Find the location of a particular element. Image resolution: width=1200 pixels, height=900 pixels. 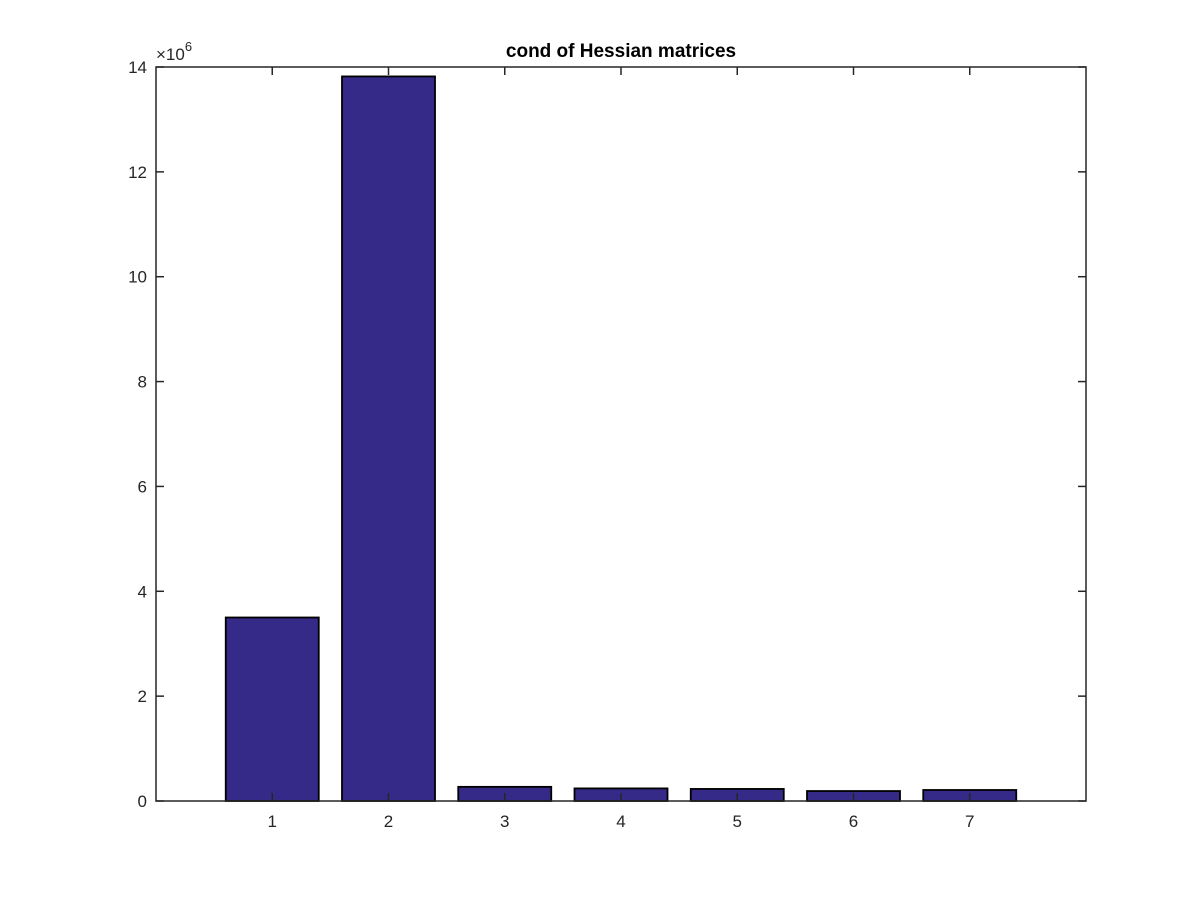

y-tick-label-10: 10 is located at coordinates (137, 277).